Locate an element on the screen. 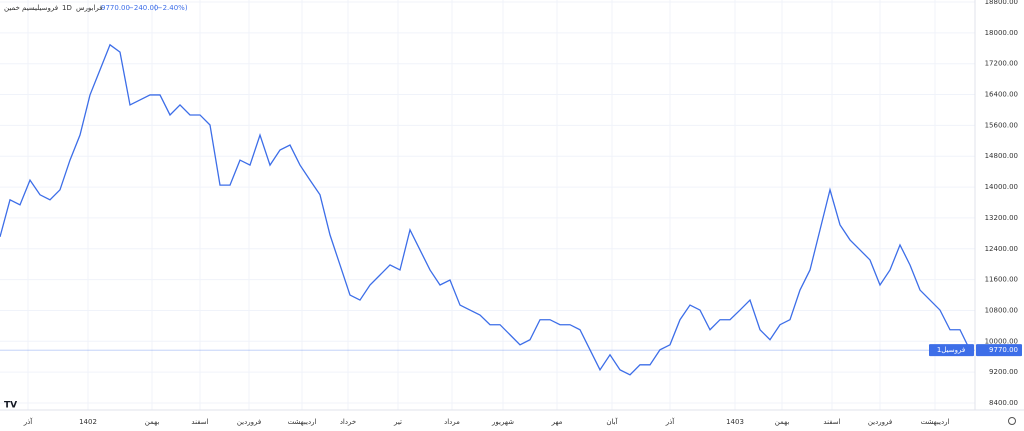 The width and height of the screenshot is (1024, 431). price-tag is located at coordinates (999, 350).